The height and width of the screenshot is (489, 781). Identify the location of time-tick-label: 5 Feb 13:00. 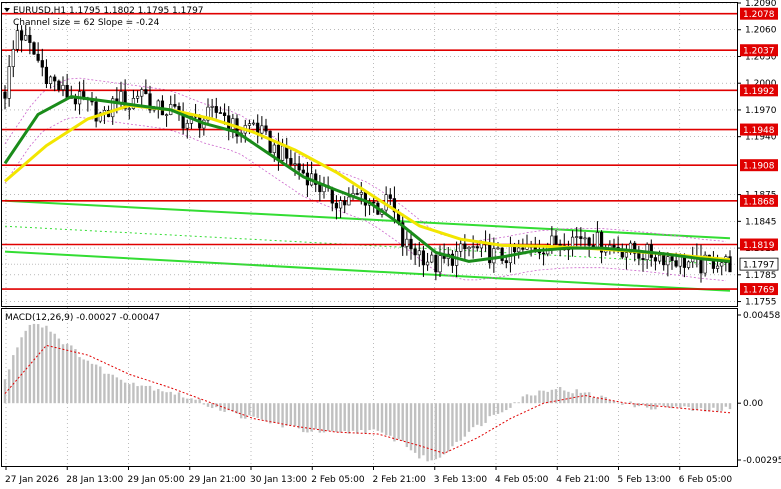
(645, 480).